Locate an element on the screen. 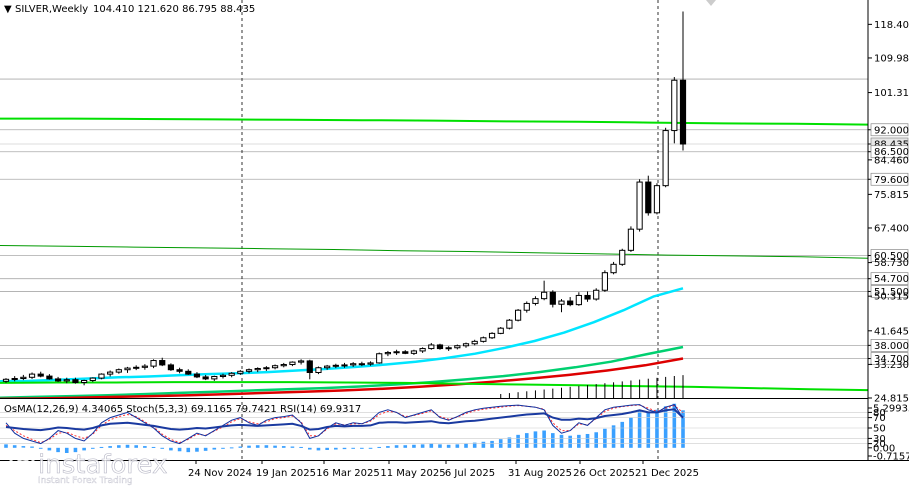 The height and width of the screenshot is (487, 909). osc-tick-label: 20 is located at coordinates (879, 444).